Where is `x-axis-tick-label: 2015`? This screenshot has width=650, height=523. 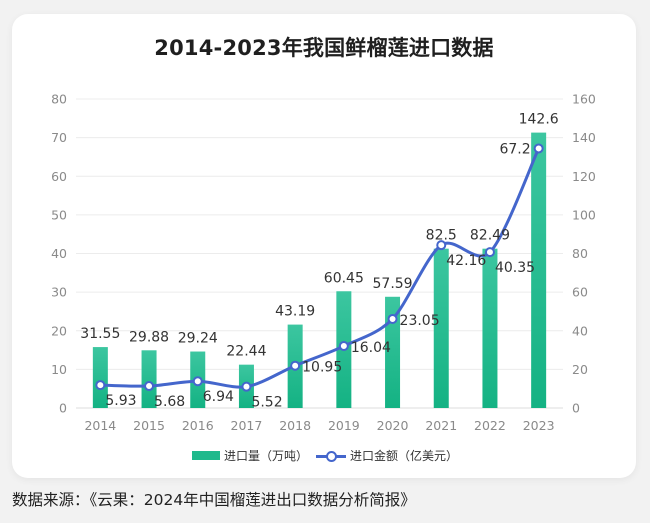 x-axis-tick-label: 2015 is located at coordinates (149, 425).